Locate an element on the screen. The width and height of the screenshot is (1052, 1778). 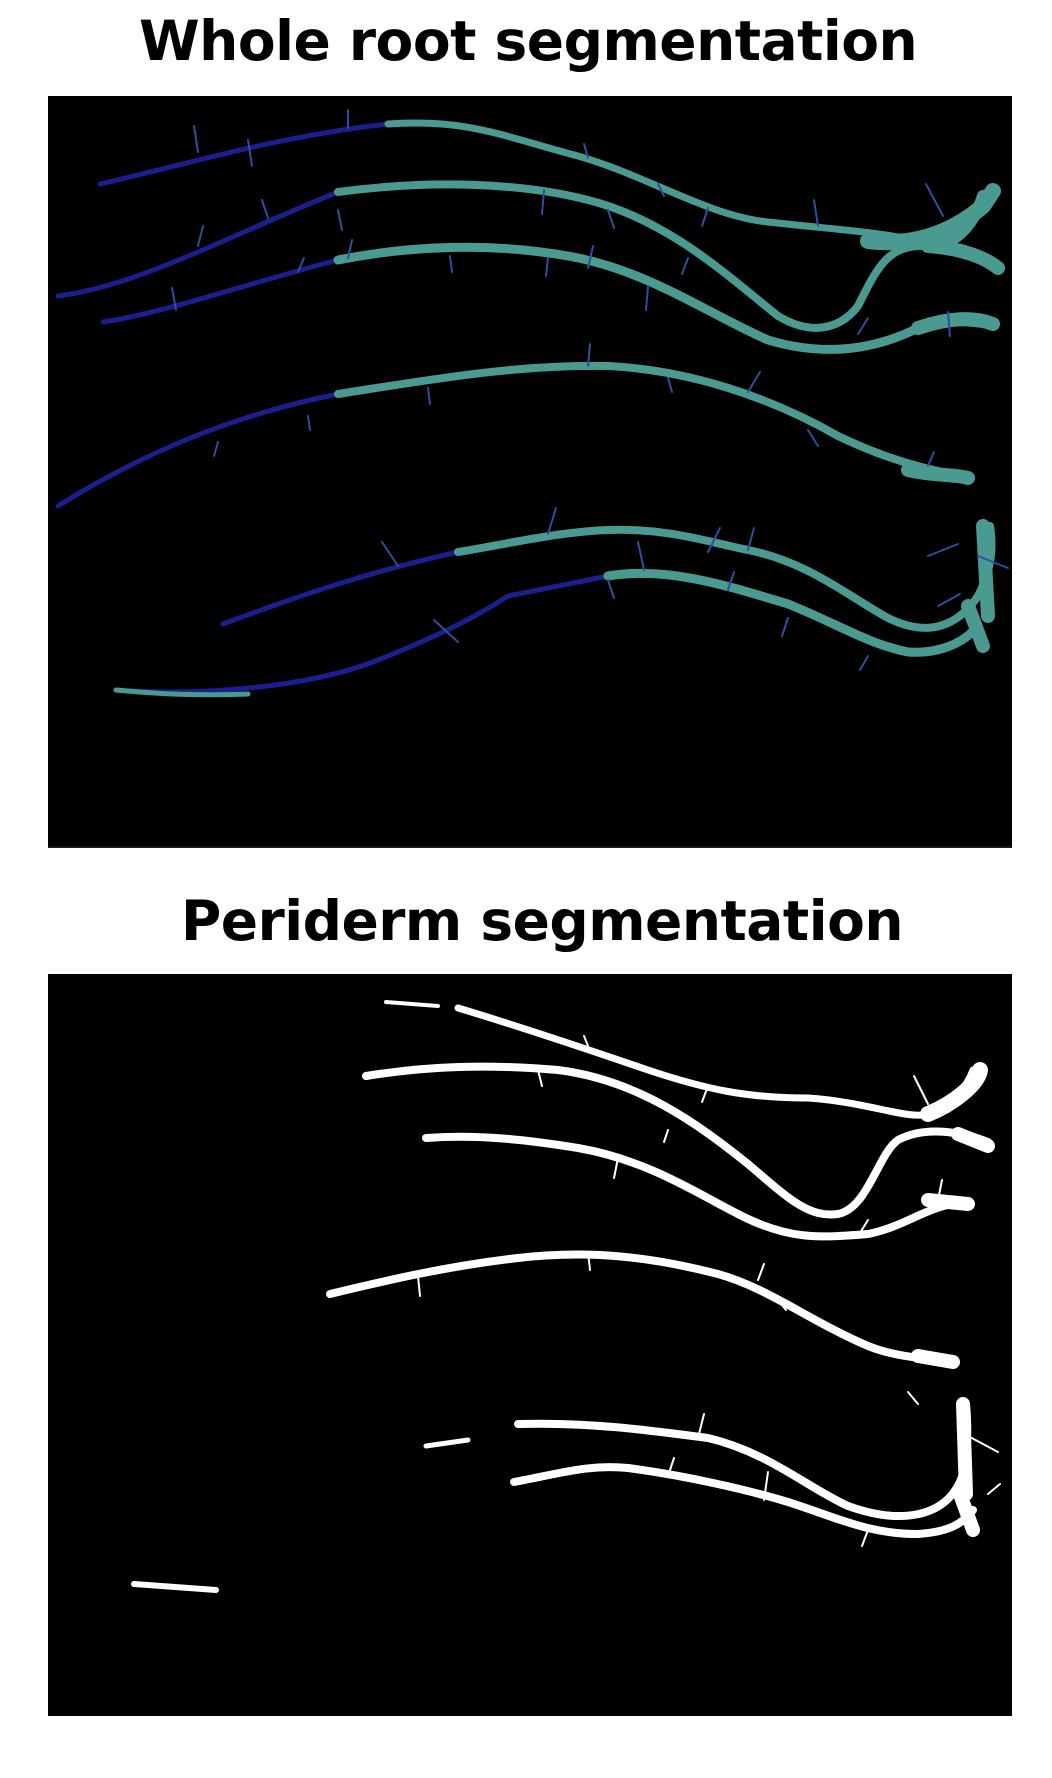
panel-title-periderm: Periderm segmentation is located at coordinates (542, 921).